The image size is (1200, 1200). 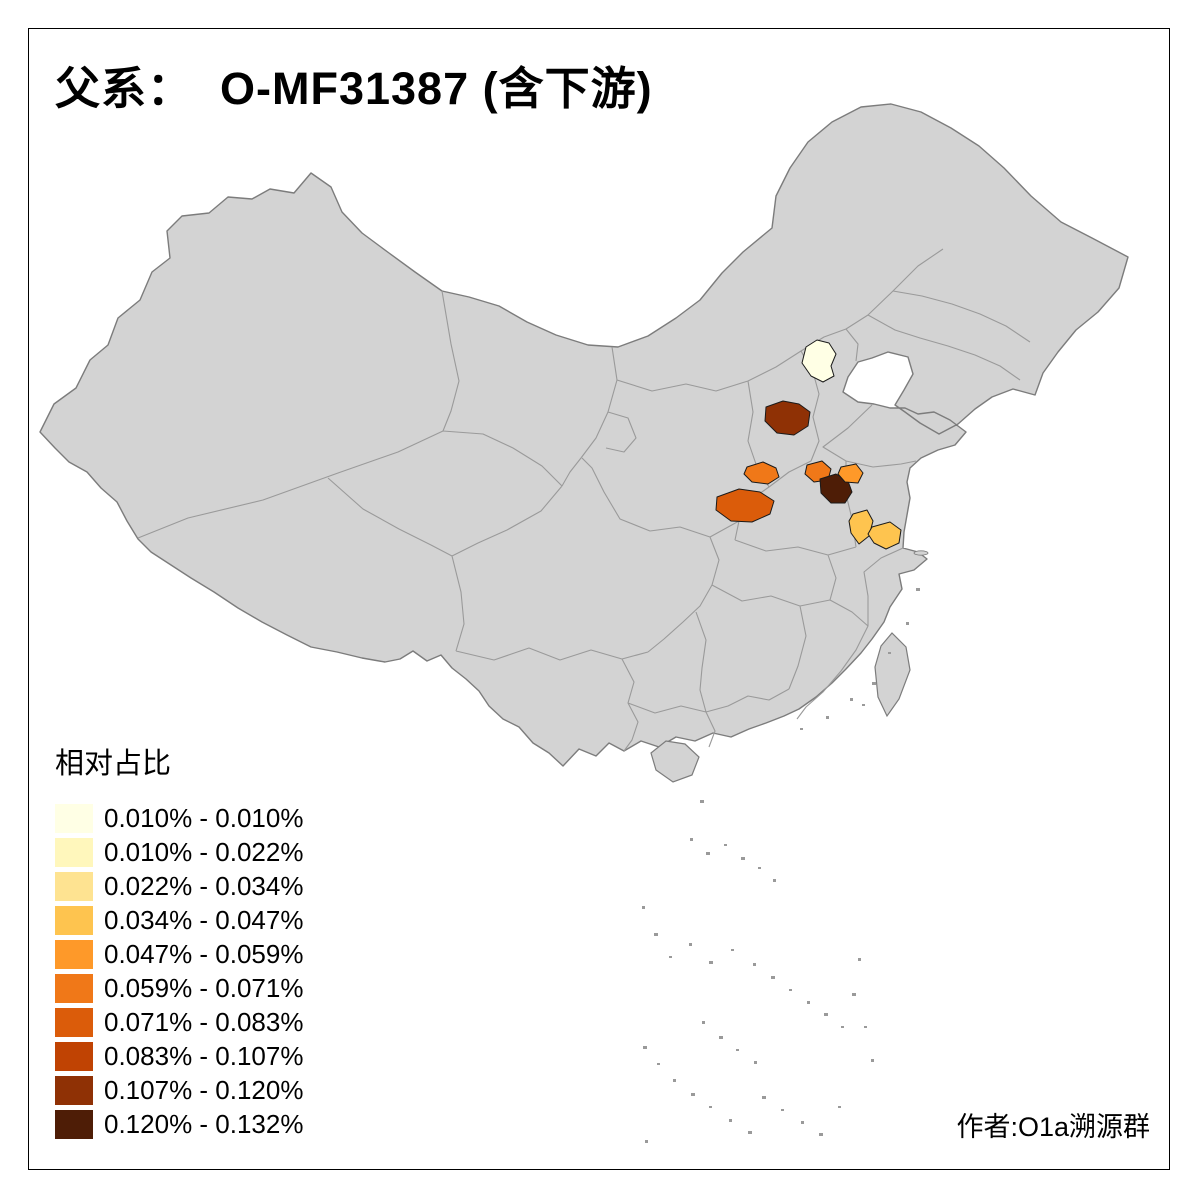 What do you see at coordinates (204, 920) in the screenshot?
I see `legend-label: 0.034% - 0.047%` at bounding box center [204, 920].